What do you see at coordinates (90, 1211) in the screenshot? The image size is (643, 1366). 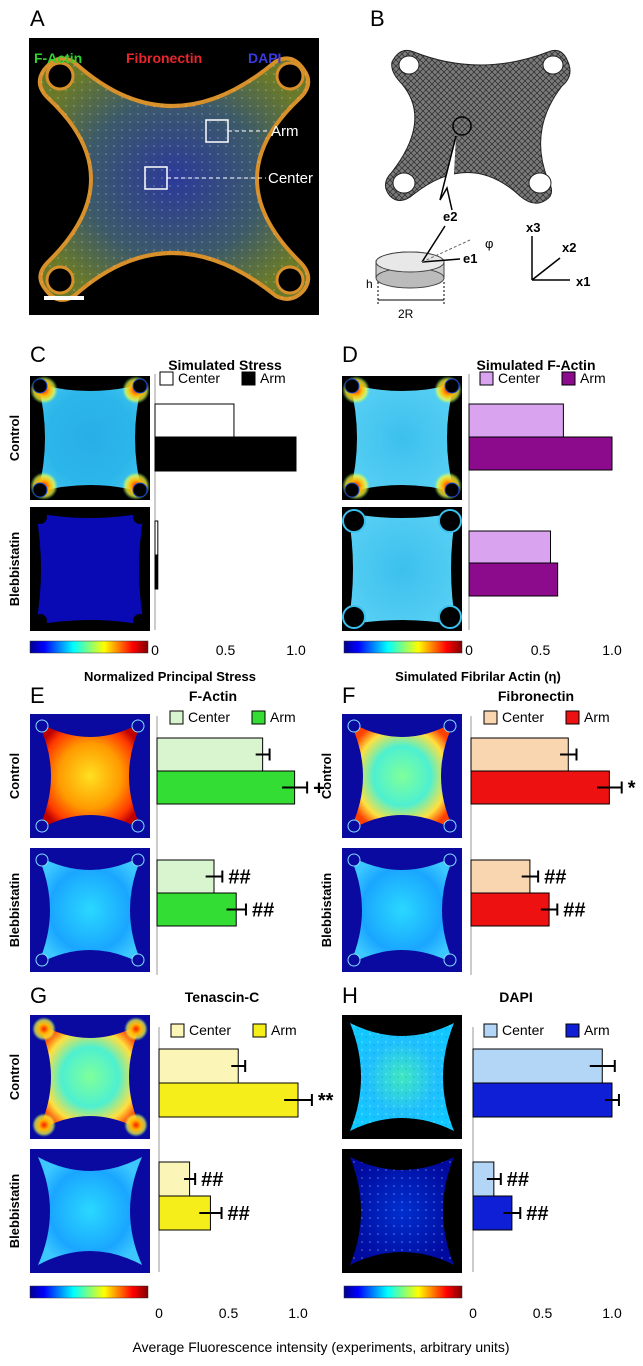 I see `heatmap-g-blebbistatin` at bounding box center [90, 1211].